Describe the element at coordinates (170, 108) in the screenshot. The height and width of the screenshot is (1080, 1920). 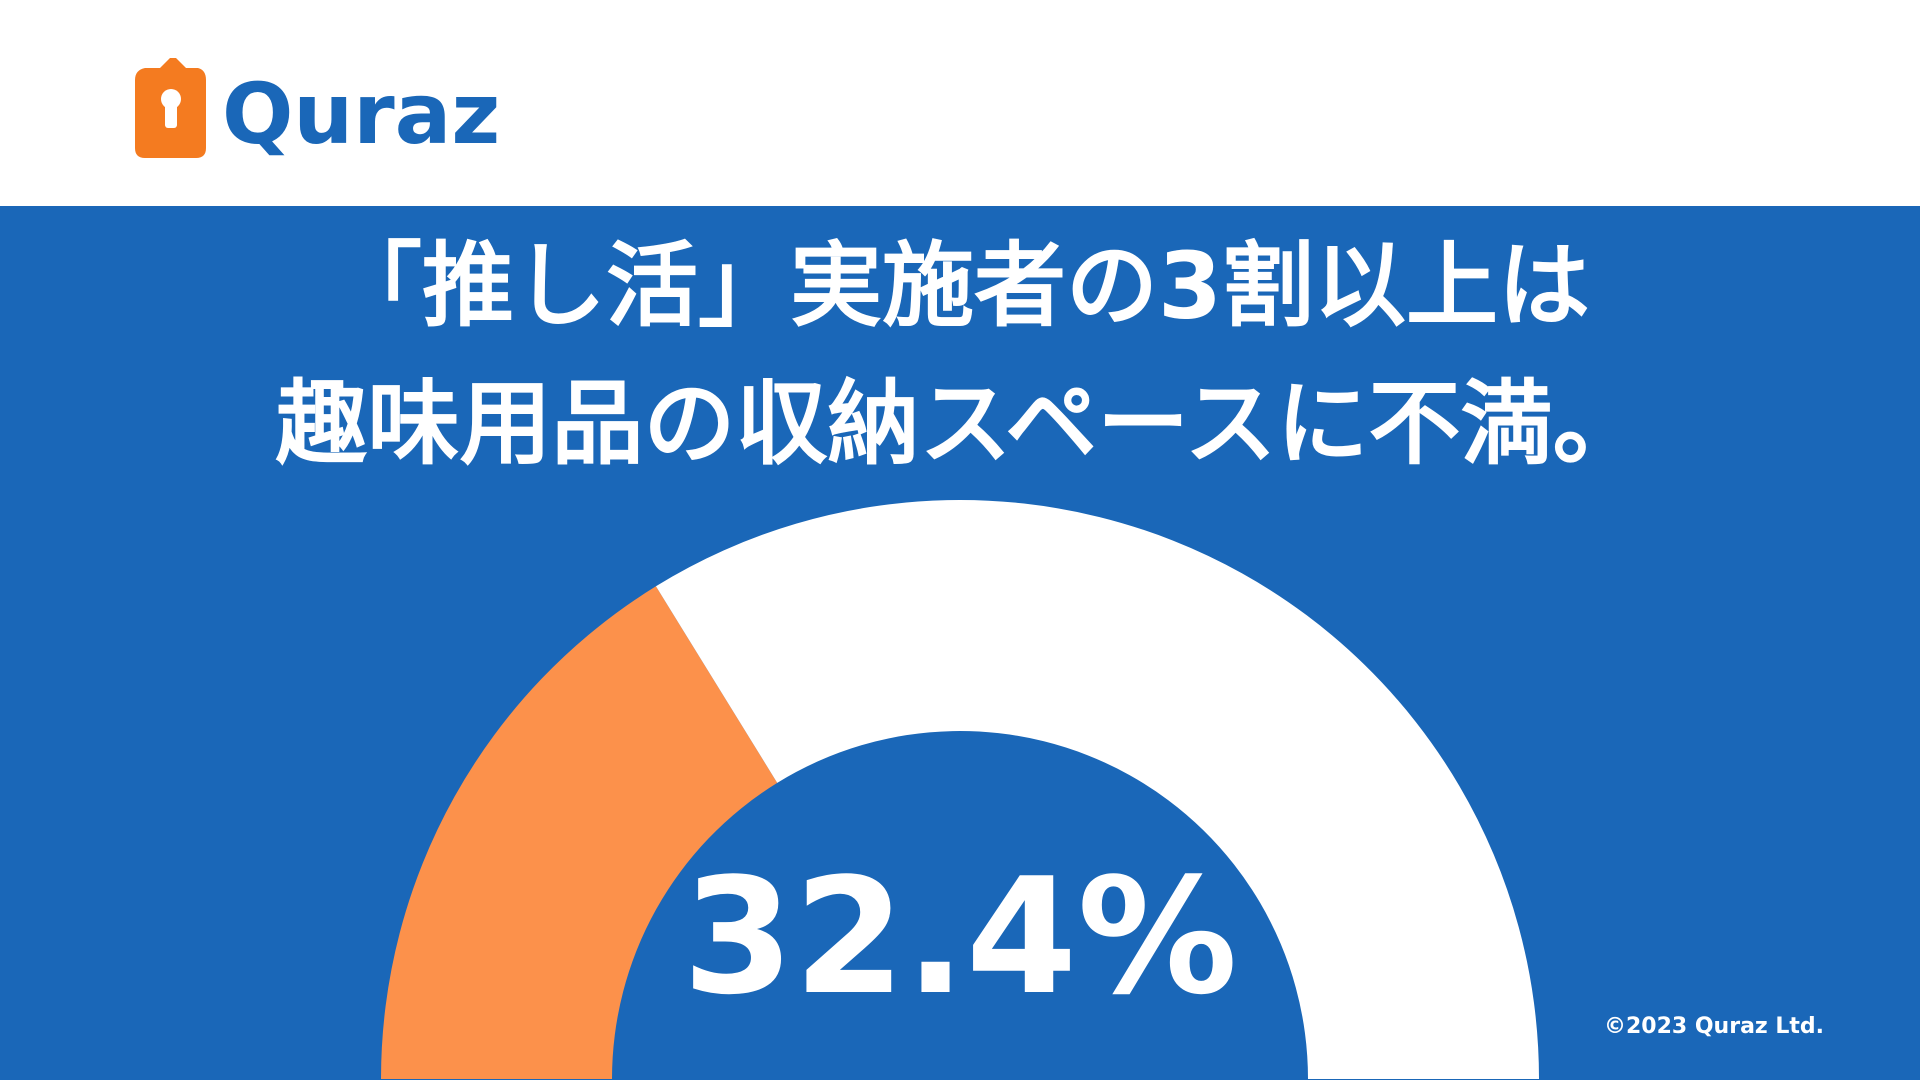
I see `logo-icon` at that location.